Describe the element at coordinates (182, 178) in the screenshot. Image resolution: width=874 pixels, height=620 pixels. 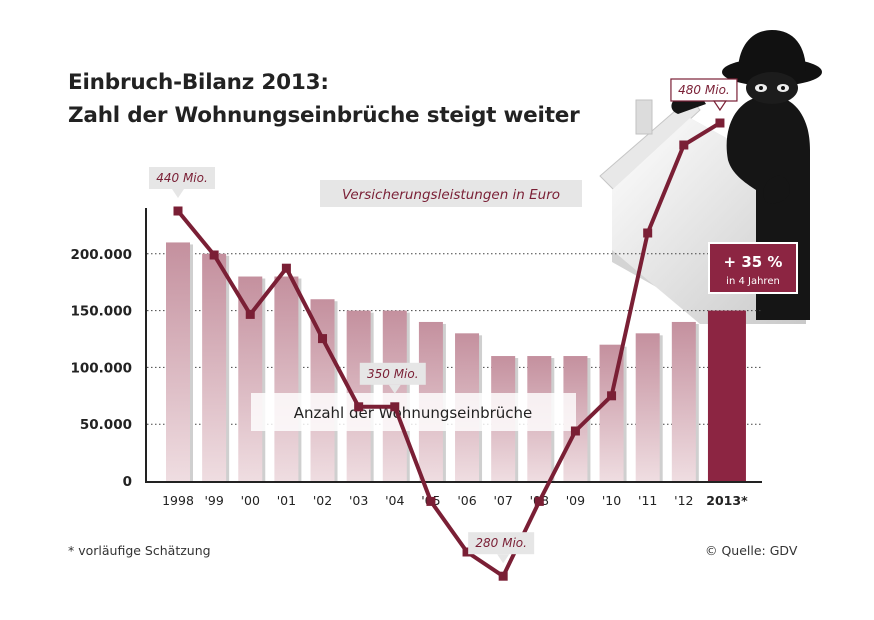
I see `value-callout-text: 440 Mio.` at that location.